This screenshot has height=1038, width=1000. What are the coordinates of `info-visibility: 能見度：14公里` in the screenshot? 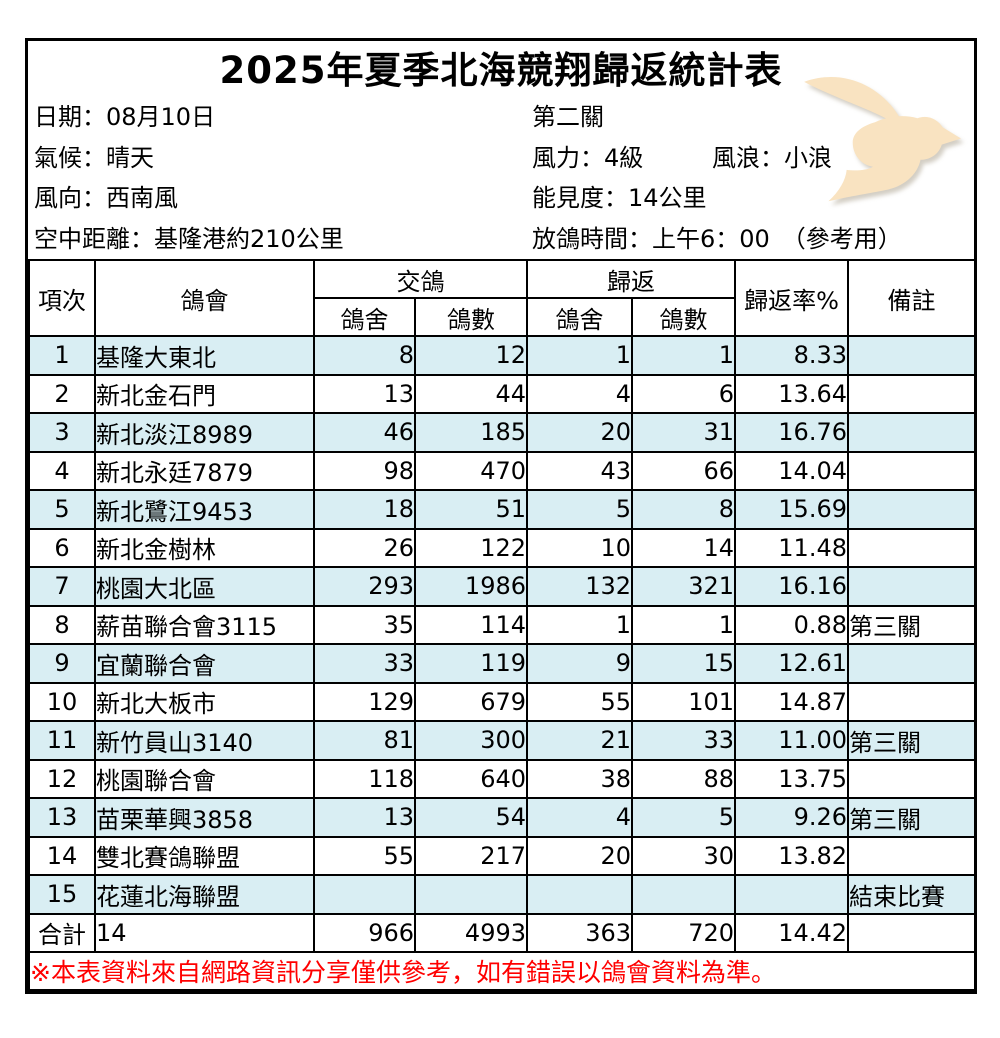 It's located at (619, 198).